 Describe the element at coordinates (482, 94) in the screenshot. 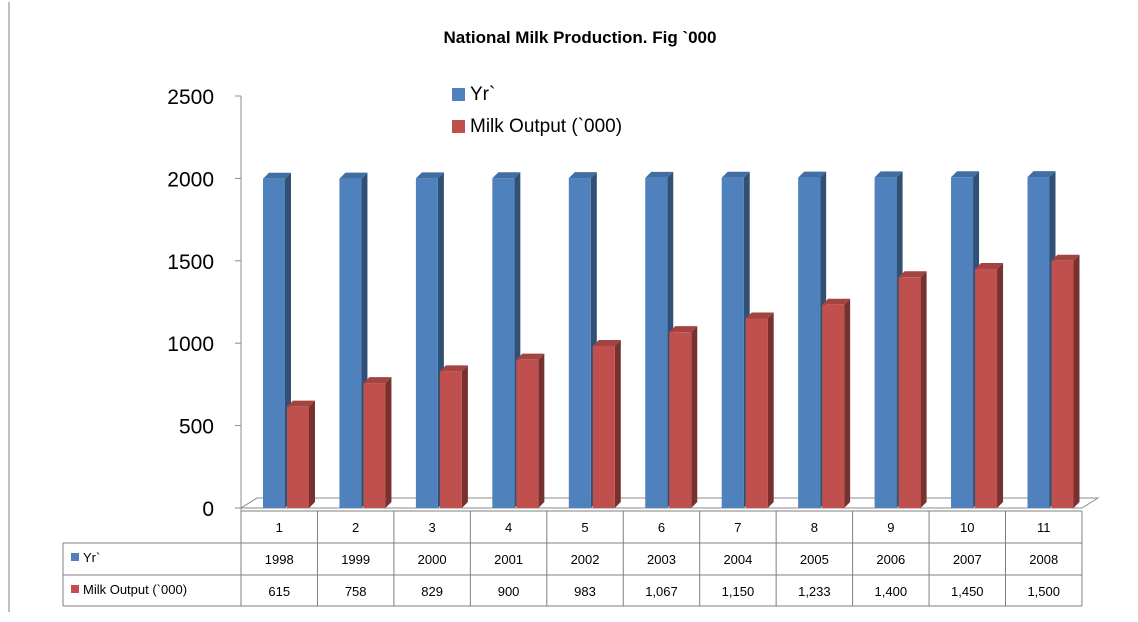

I see `legend-label: Yr`` at that location.